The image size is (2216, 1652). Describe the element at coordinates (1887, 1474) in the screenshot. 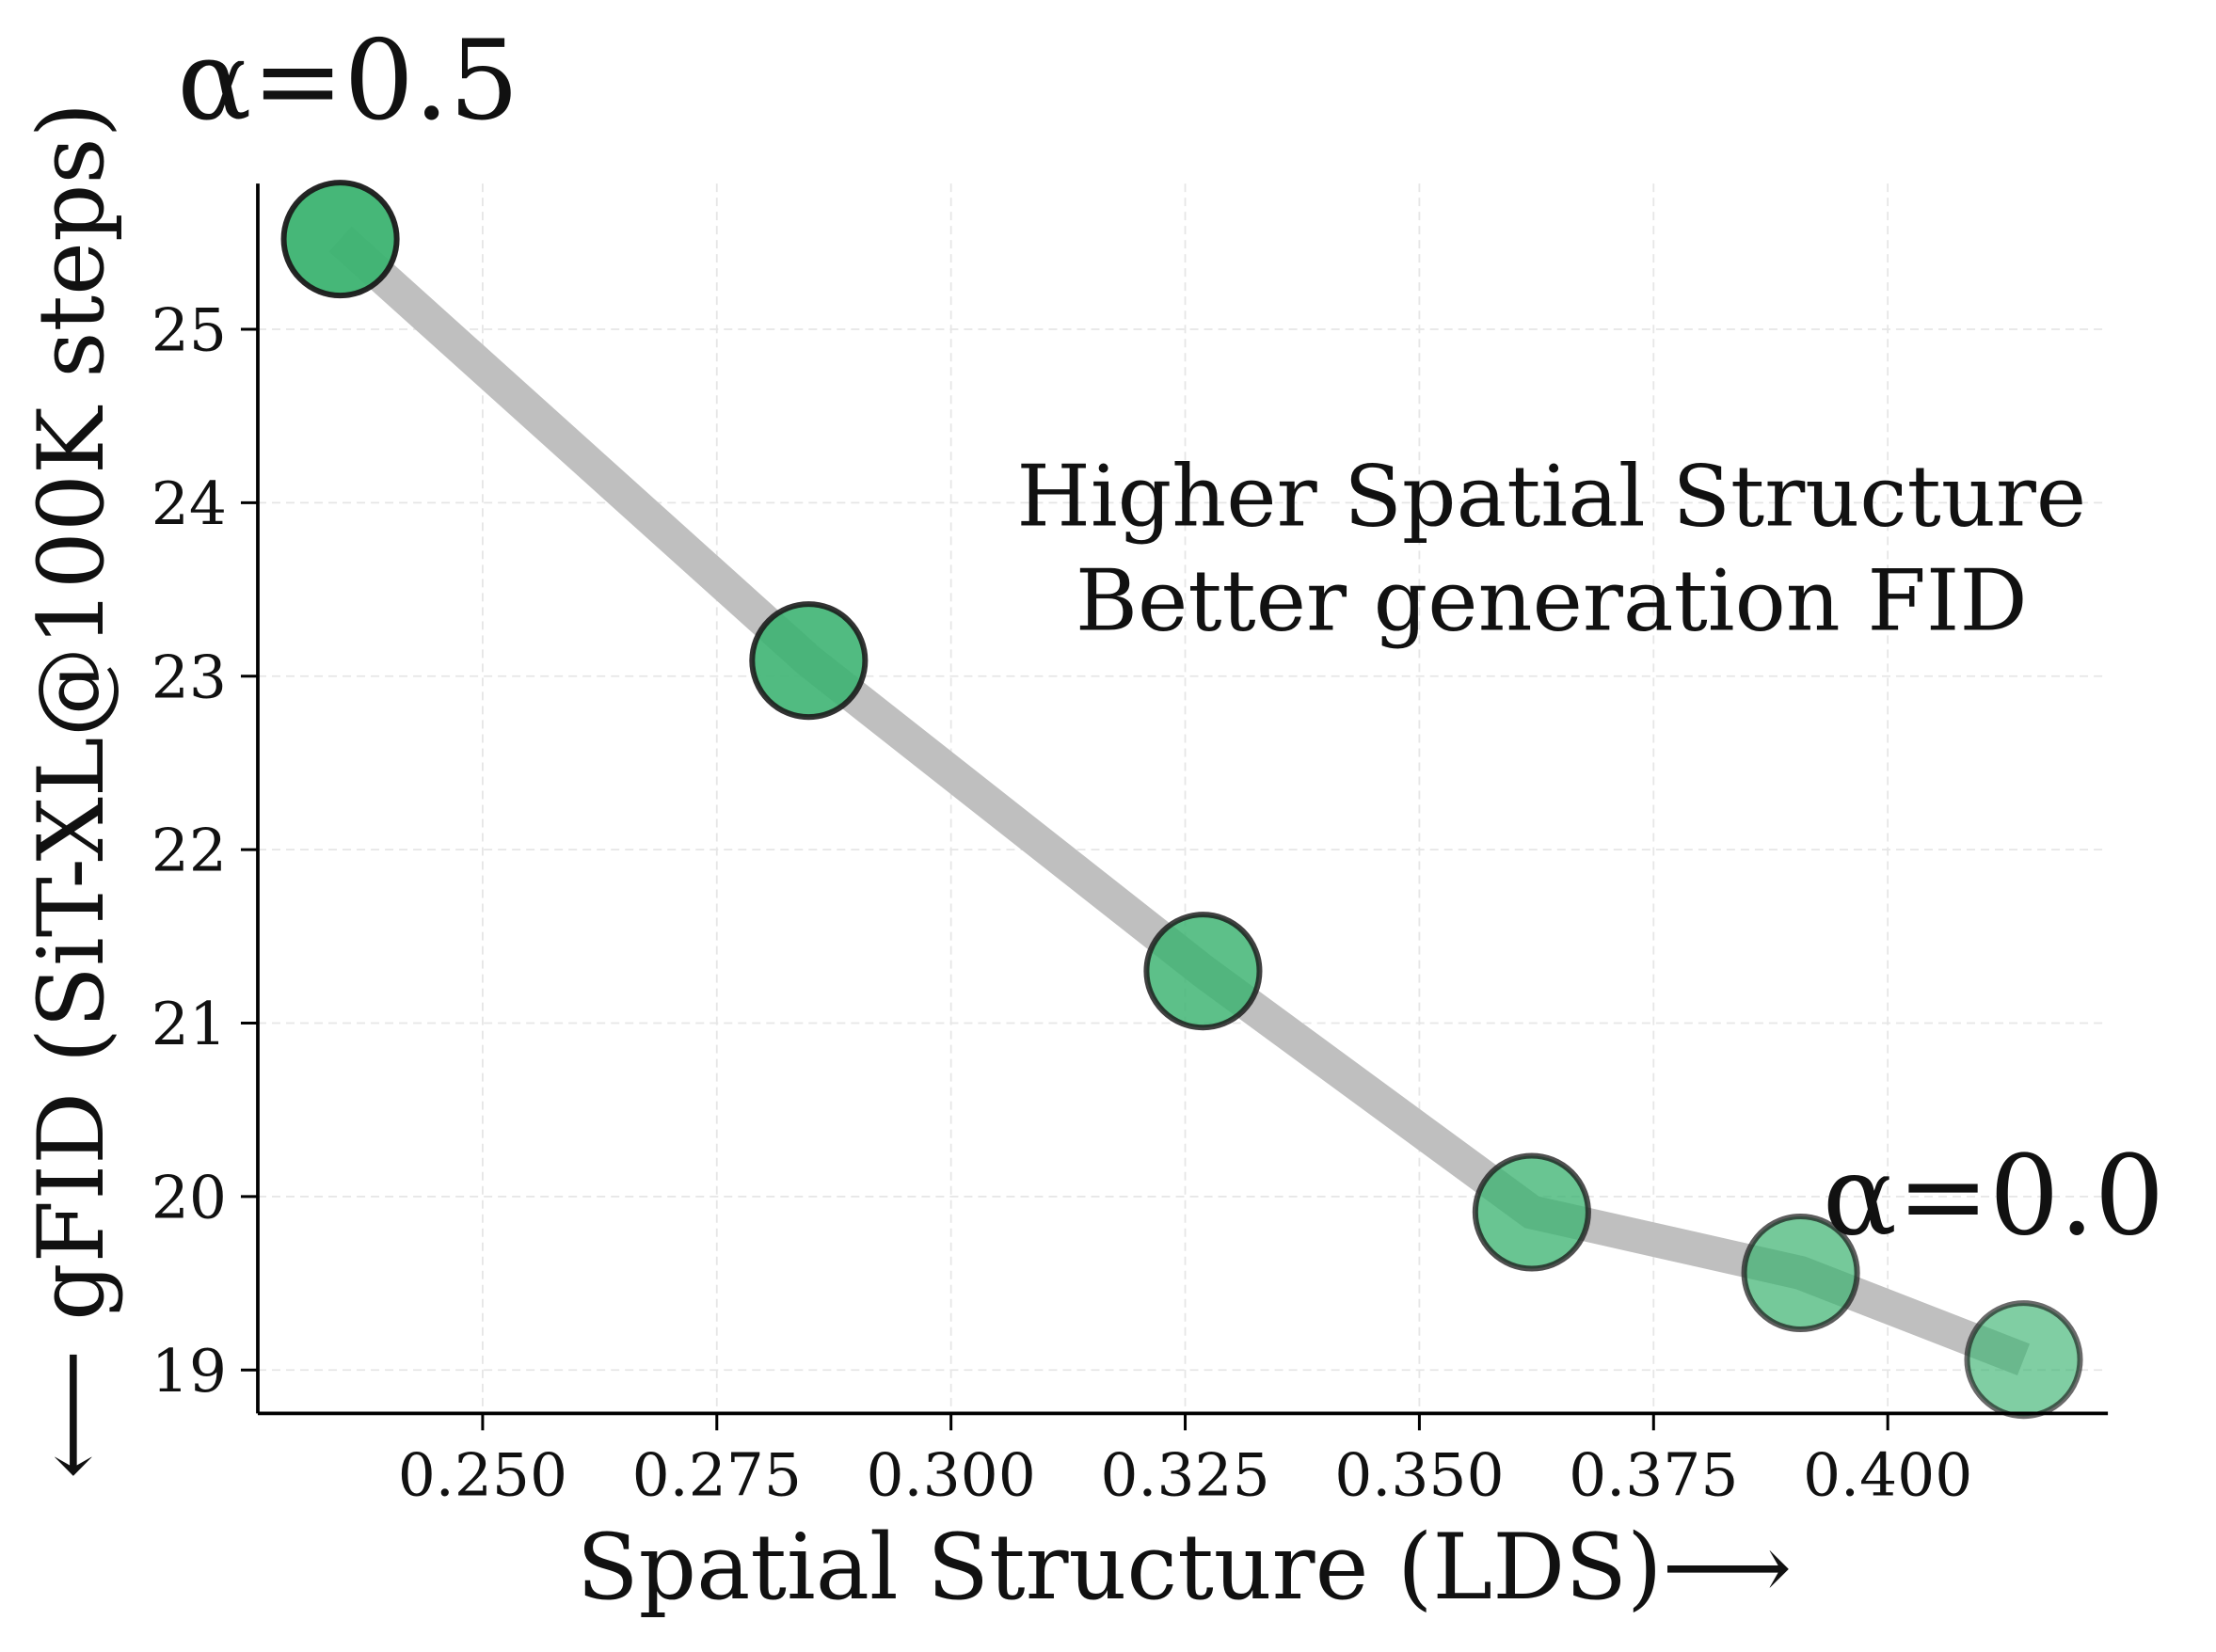

I see `x-tick-label: 0.400` at that location.